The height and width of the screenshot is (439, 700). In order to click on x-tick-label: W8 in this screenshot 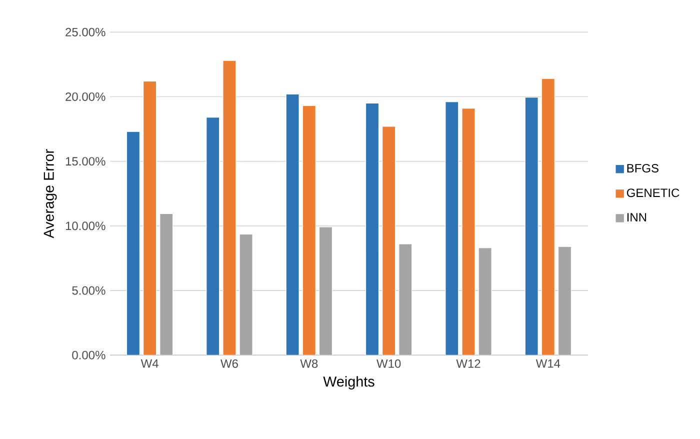, I will do `click(309, 363)`.